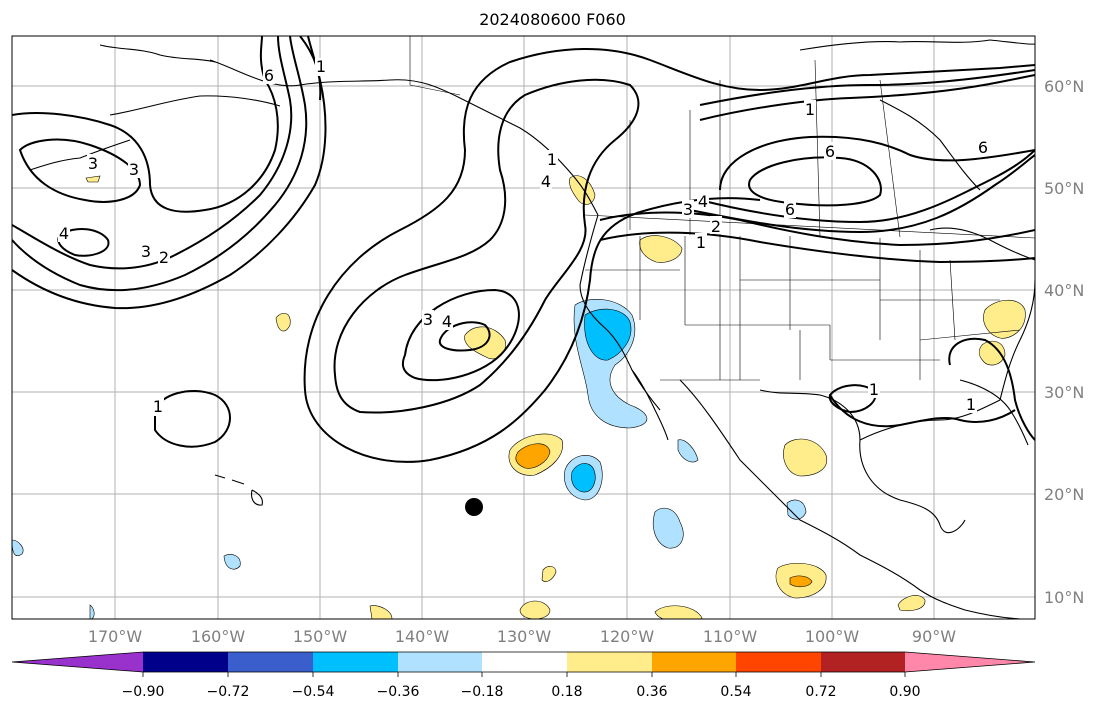 The image size is (1105, 712). I want to click on lat-label: 40°N, so click(1064, 290).